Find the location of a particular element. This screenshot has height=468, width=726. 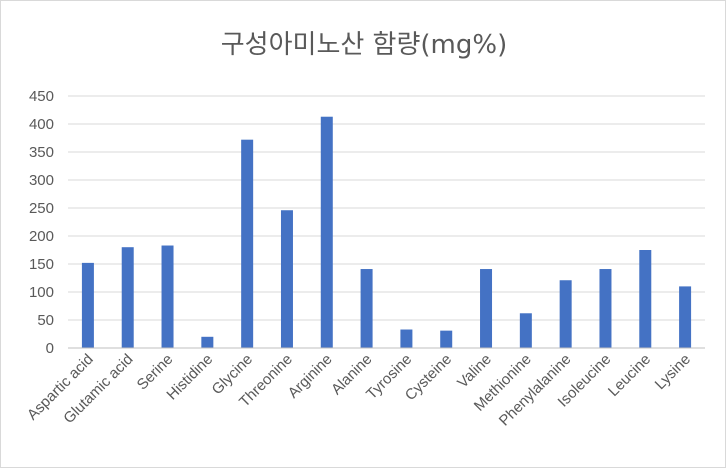

y-tick-label: 0 is located at coordinates (50, 348).